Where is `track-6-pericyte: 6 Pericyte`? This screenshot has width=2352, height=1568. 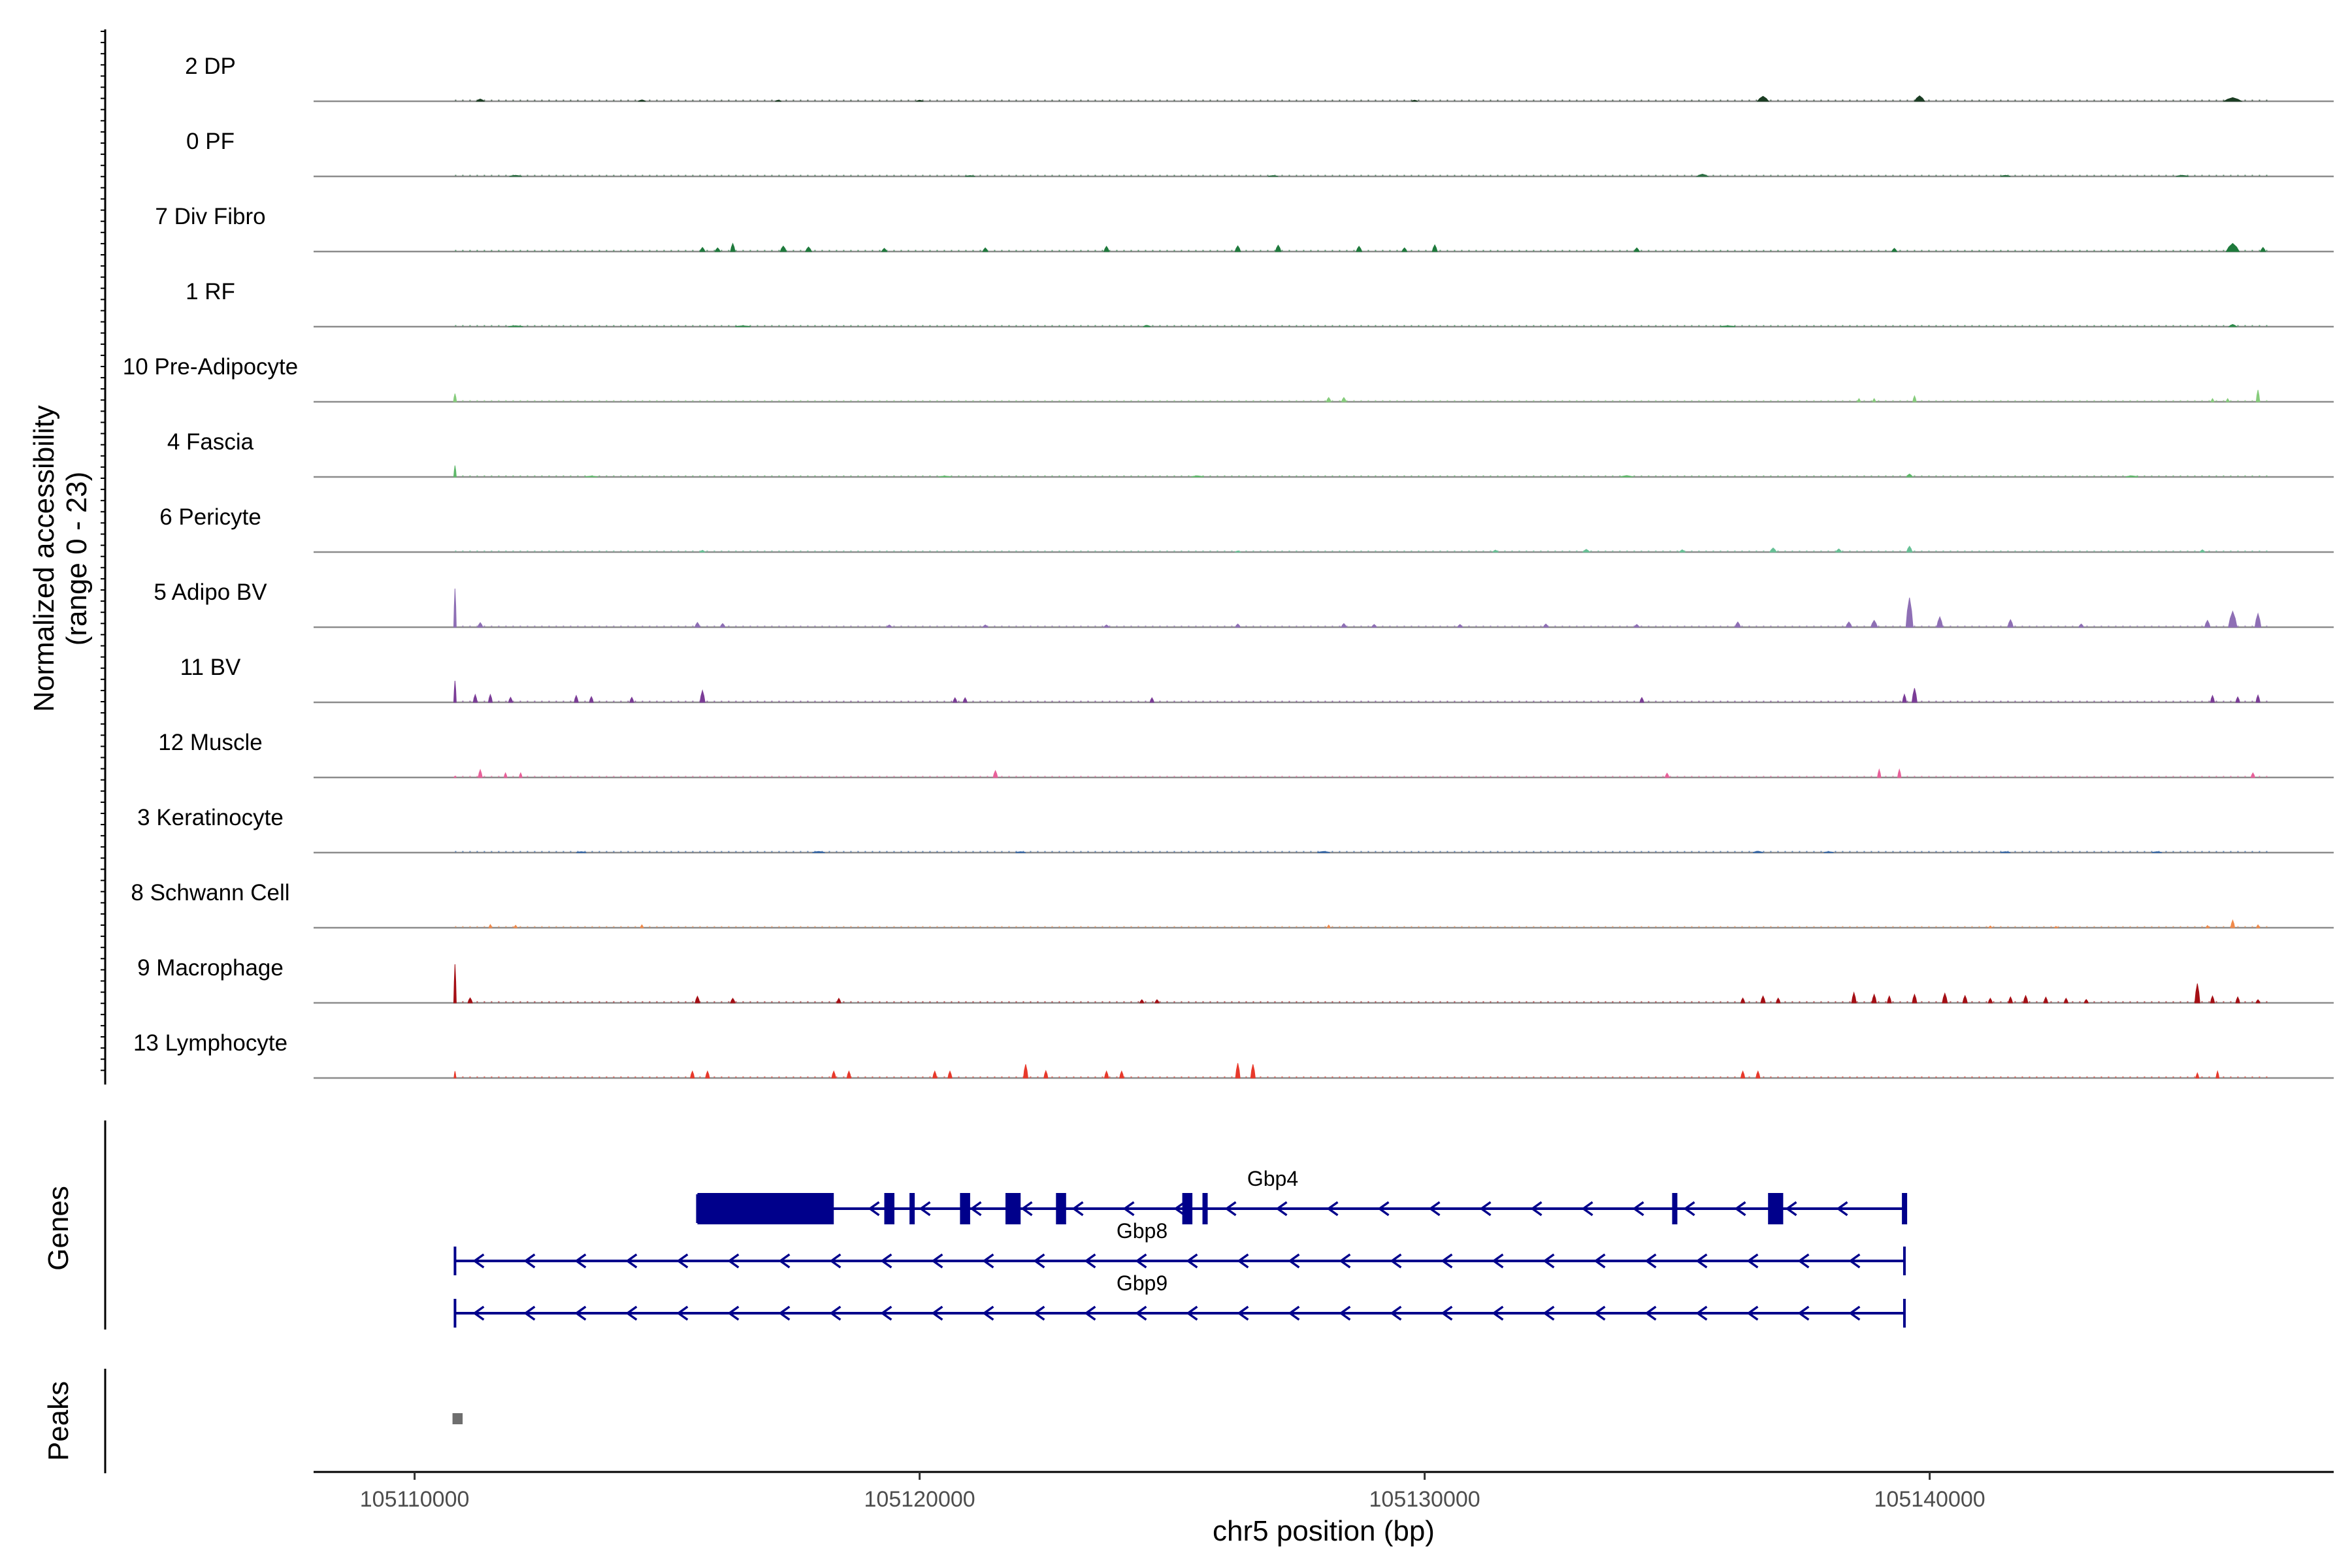 track-6-pericyte: 6 Pericyte is located at coordinates (1246, 528).